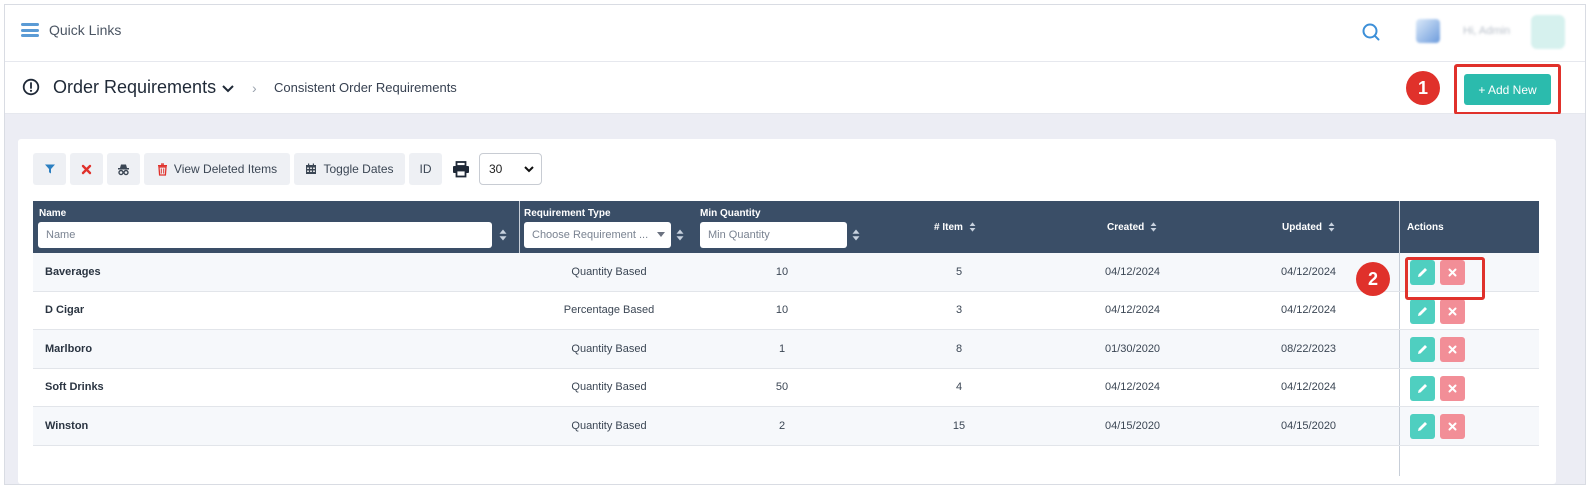  I want to click on print-icon, so click(461, 169).